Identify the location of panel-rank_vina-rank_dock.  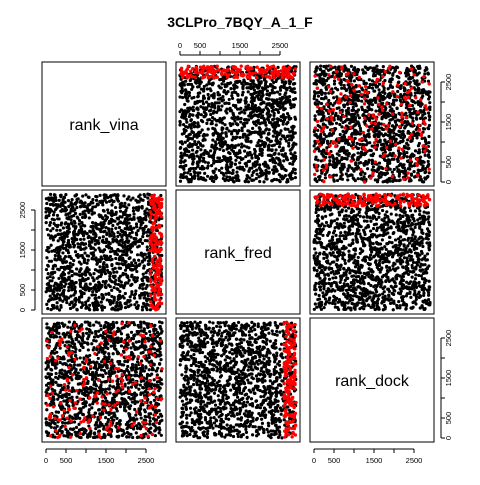
(372, 124).